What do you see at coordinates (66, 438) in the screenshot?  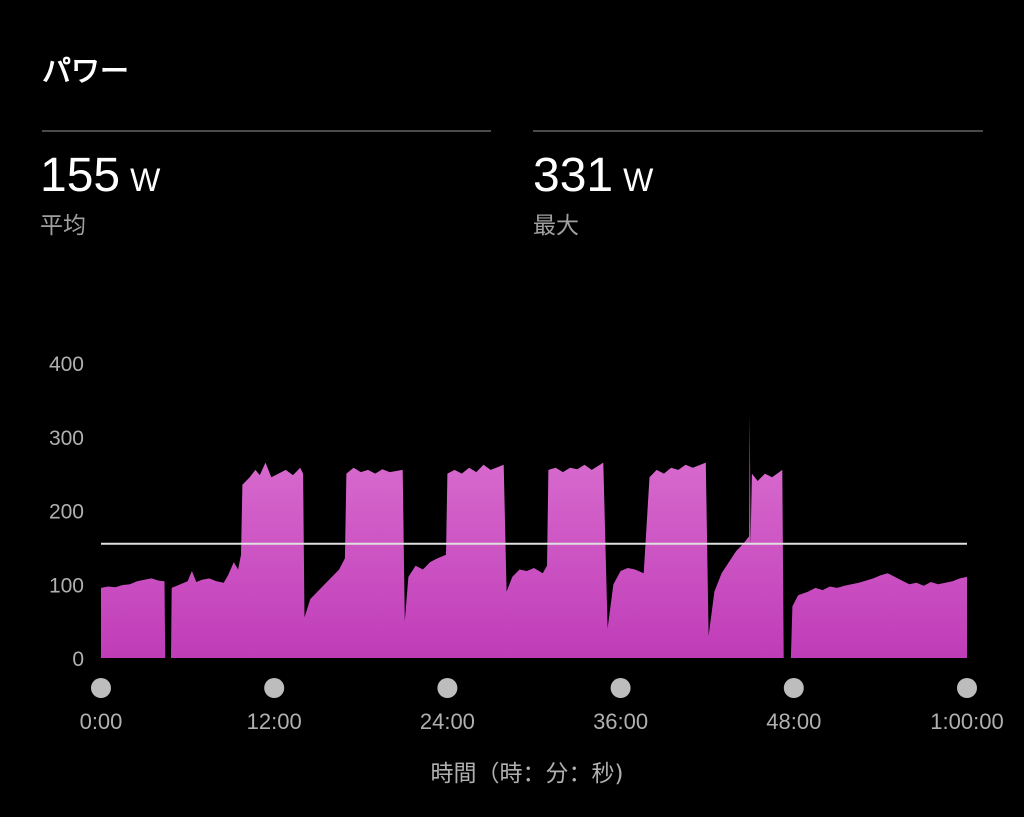 I see `y-tick-label: 300` at bounding box center [66, 438].